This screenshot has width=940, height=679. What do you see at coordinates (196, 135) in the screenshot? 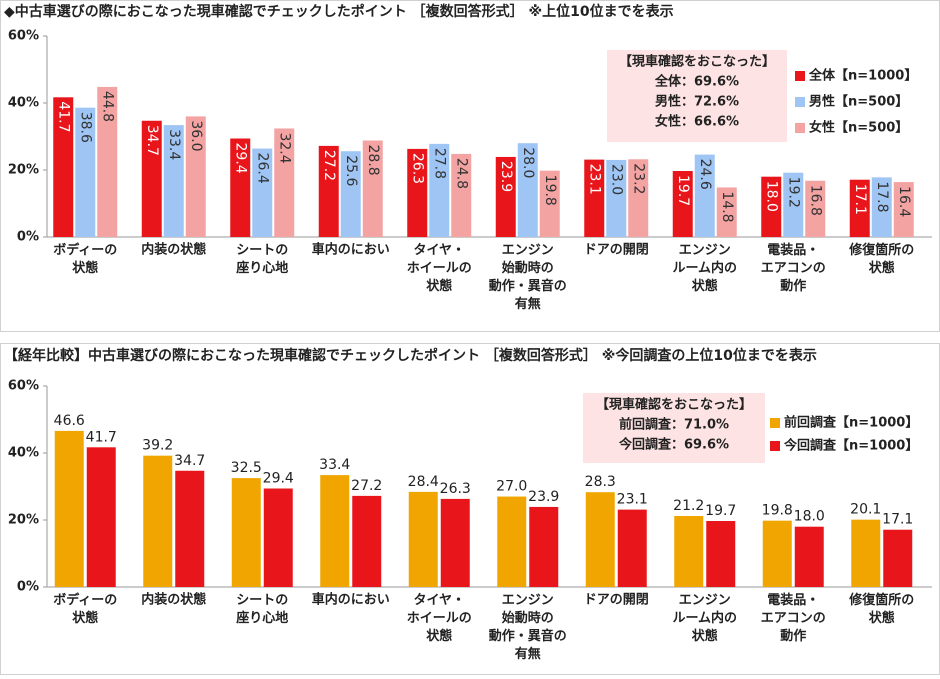
I see `value-label: 36.0` at bounding box center [196, 135].